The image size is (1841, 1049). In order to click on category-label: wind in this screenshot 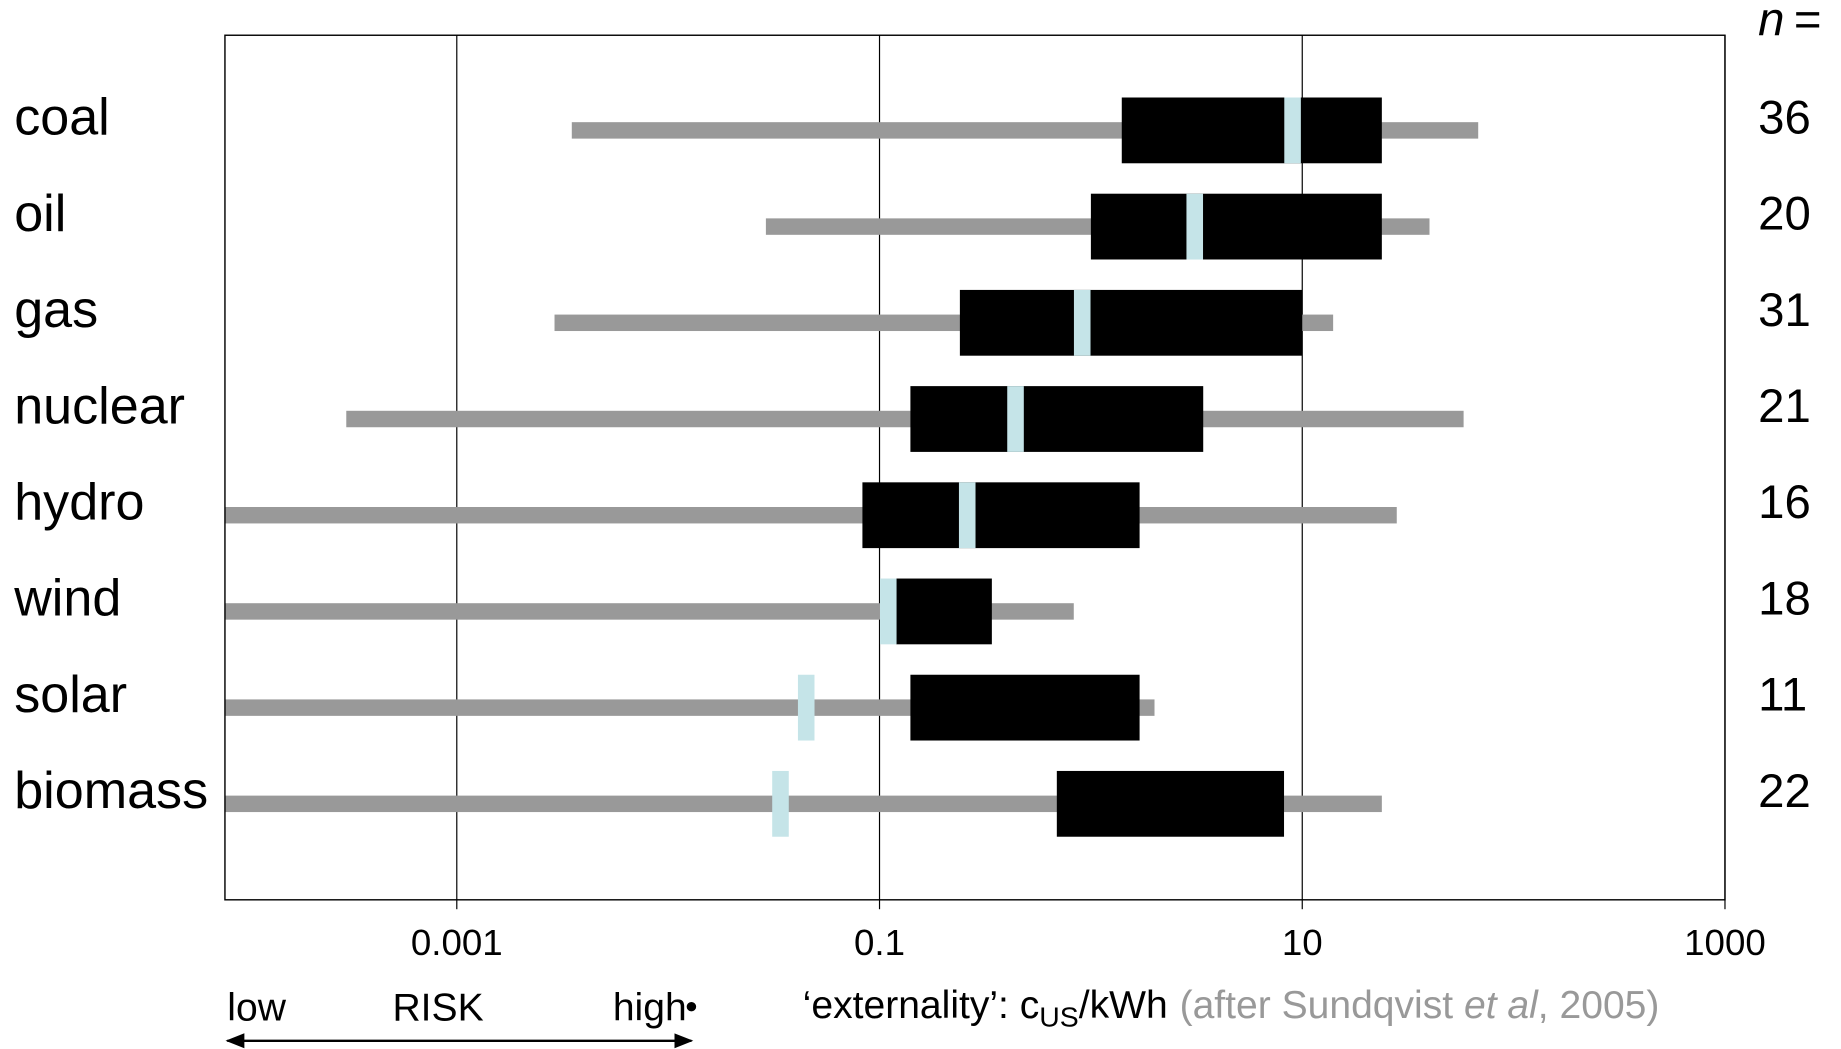, I will do `click(67, 598)`.